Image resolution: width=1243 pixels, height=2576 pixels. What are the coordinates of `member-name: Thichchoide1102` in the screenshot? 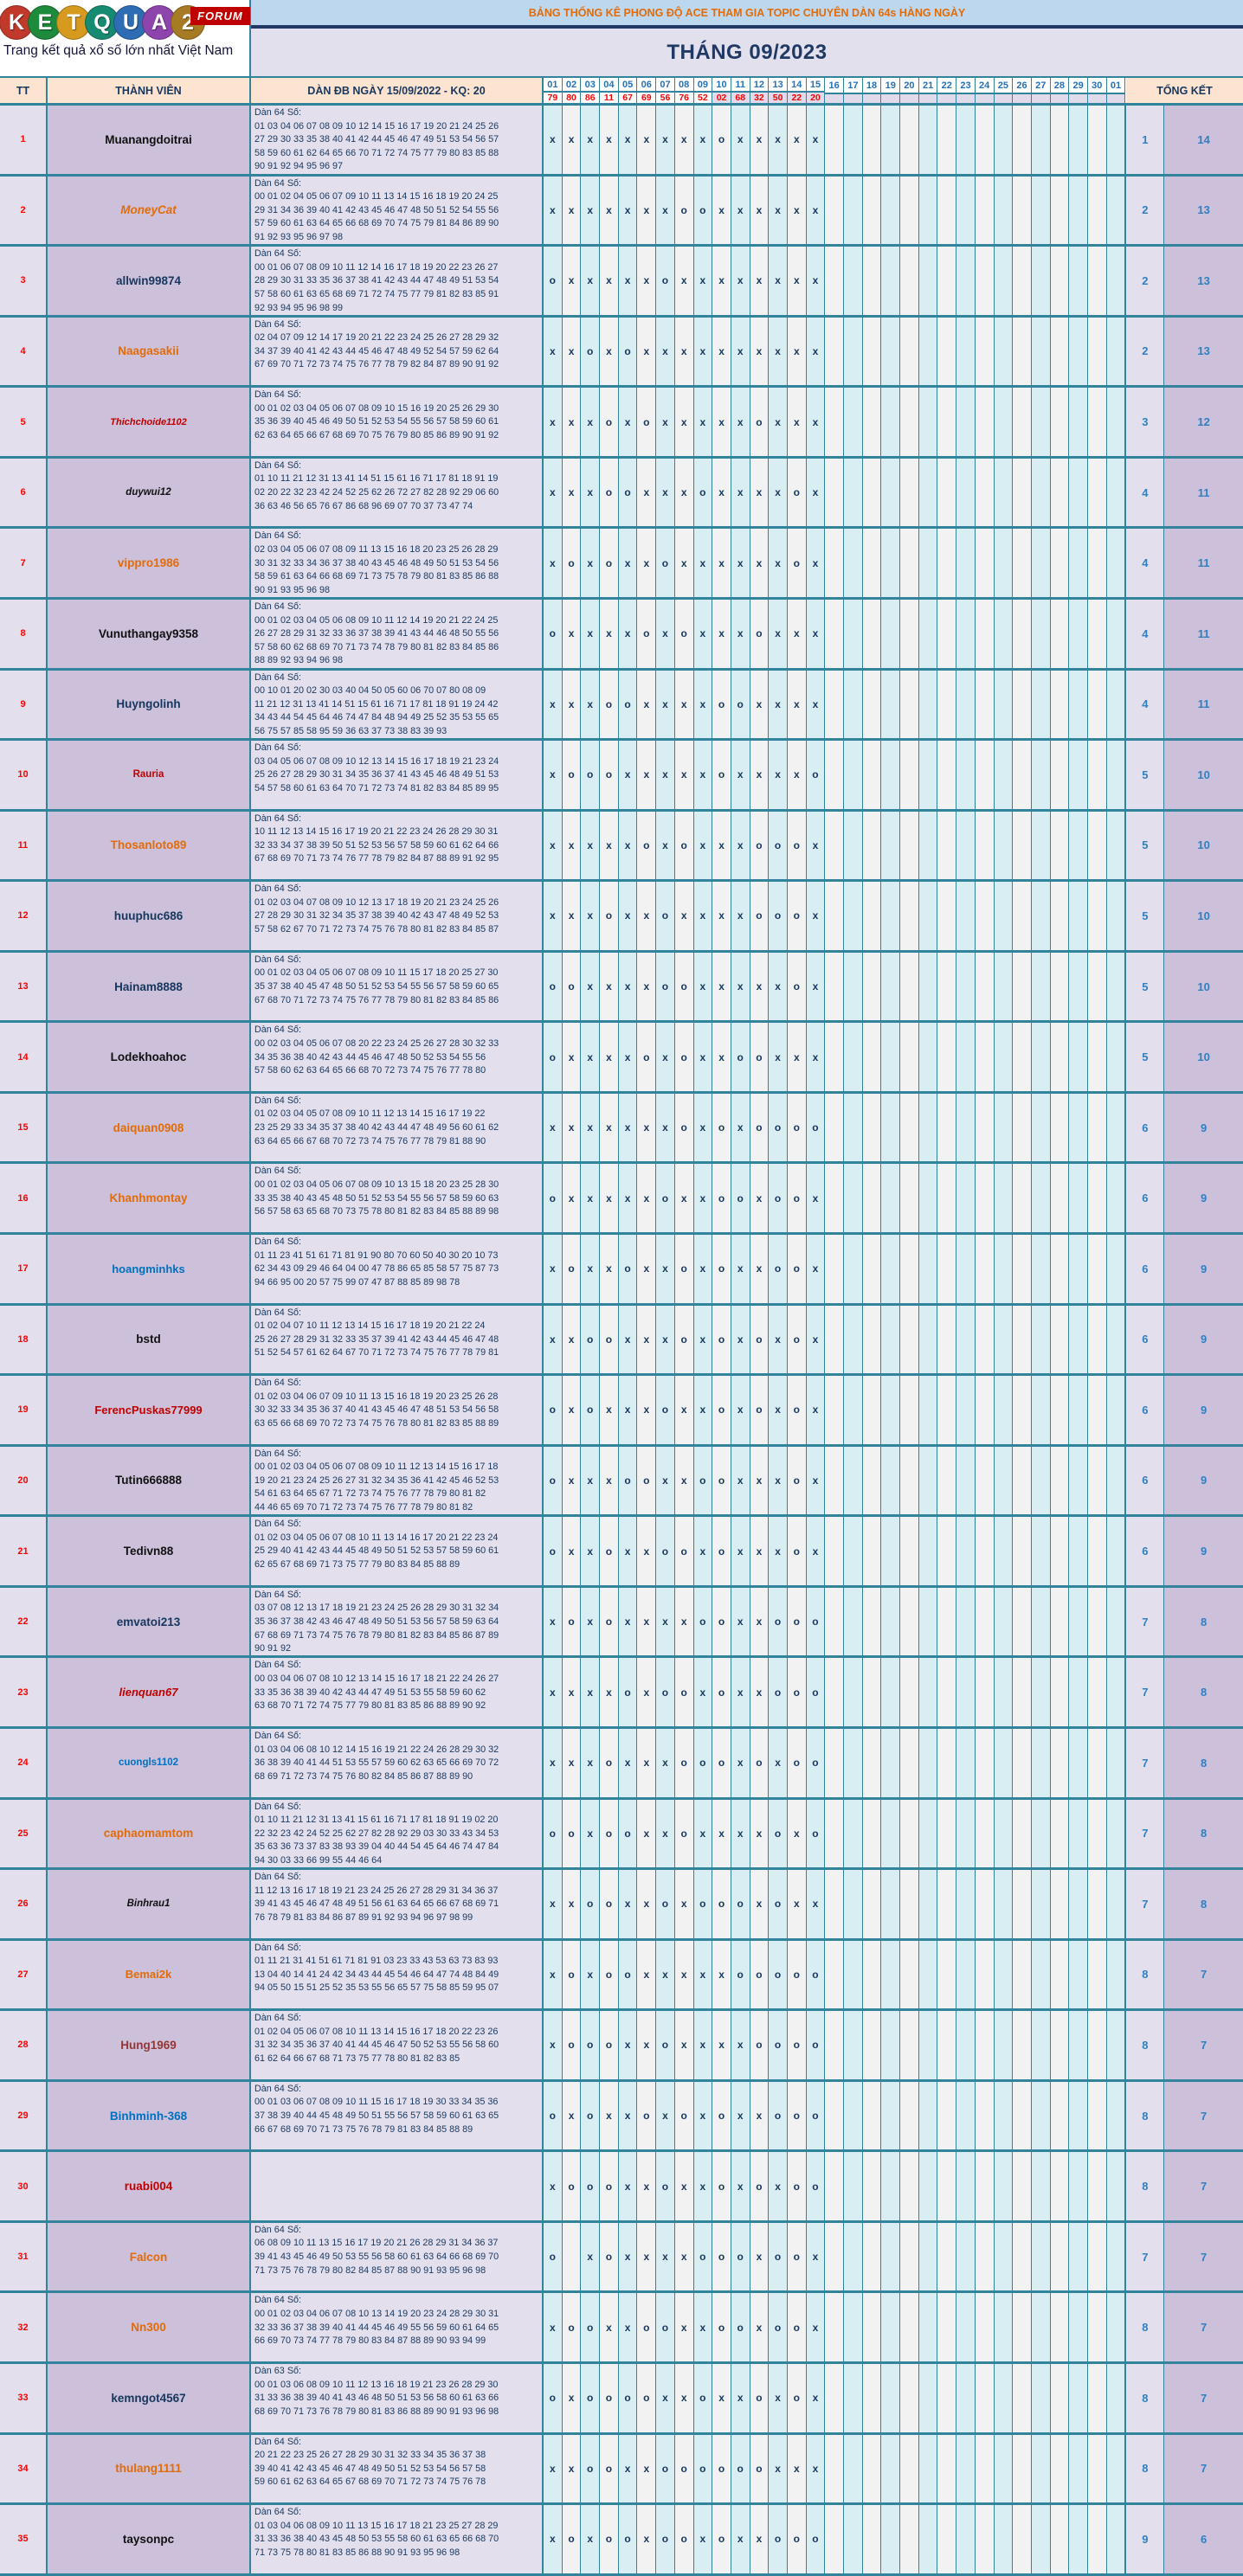 It's located at (149, 422).